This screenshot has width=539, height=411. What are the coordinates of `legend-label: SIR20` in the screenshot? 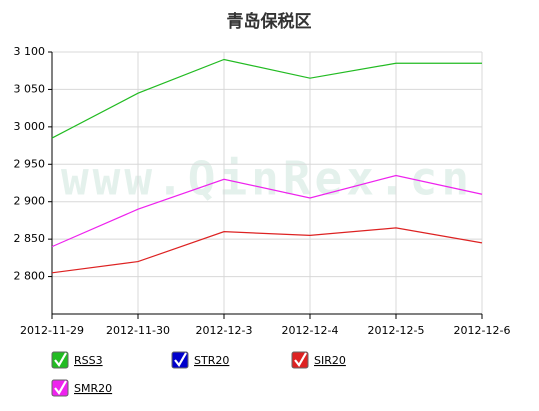 It's located at (330, 360).